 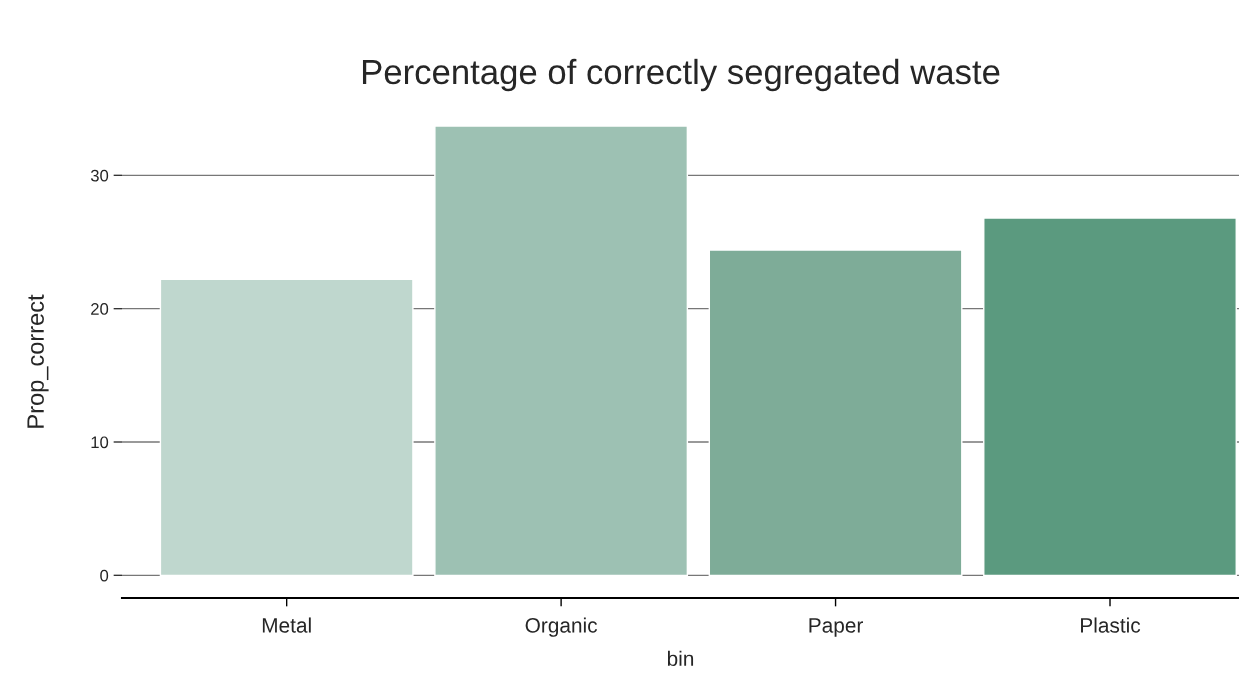 I want to click on y-tick-label: 0, so click(x=104, y=575).